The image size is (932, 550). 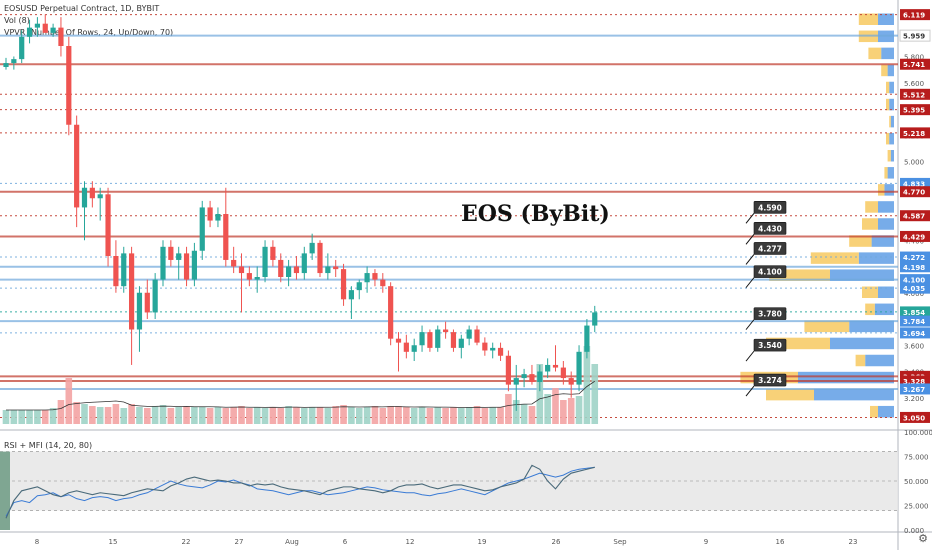 What do you see at coordinates (916, 458) in the screenshot?
I see `rsi-tick-label: 75.000` at bounding box center [916, 458].